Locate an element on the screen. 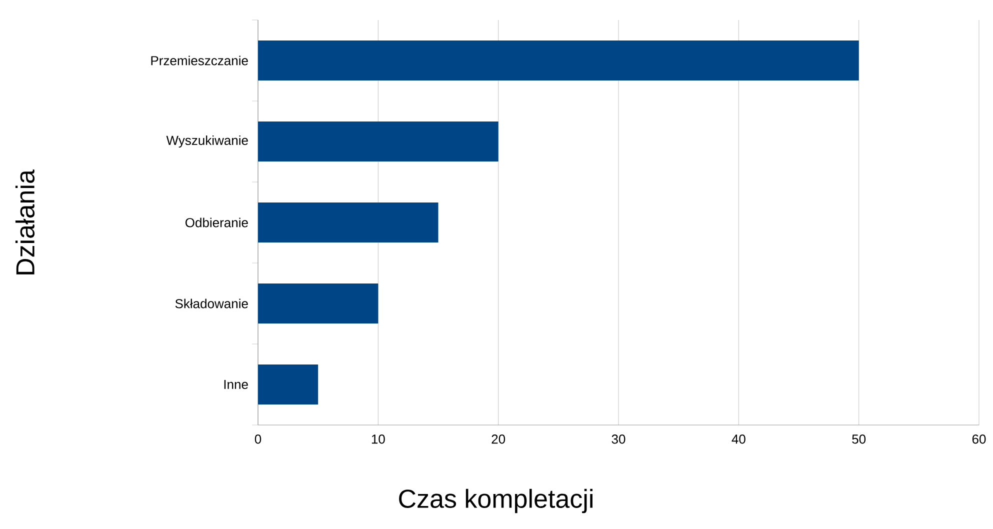  y-axis-title: Działania is located at coordinates (25, 222).